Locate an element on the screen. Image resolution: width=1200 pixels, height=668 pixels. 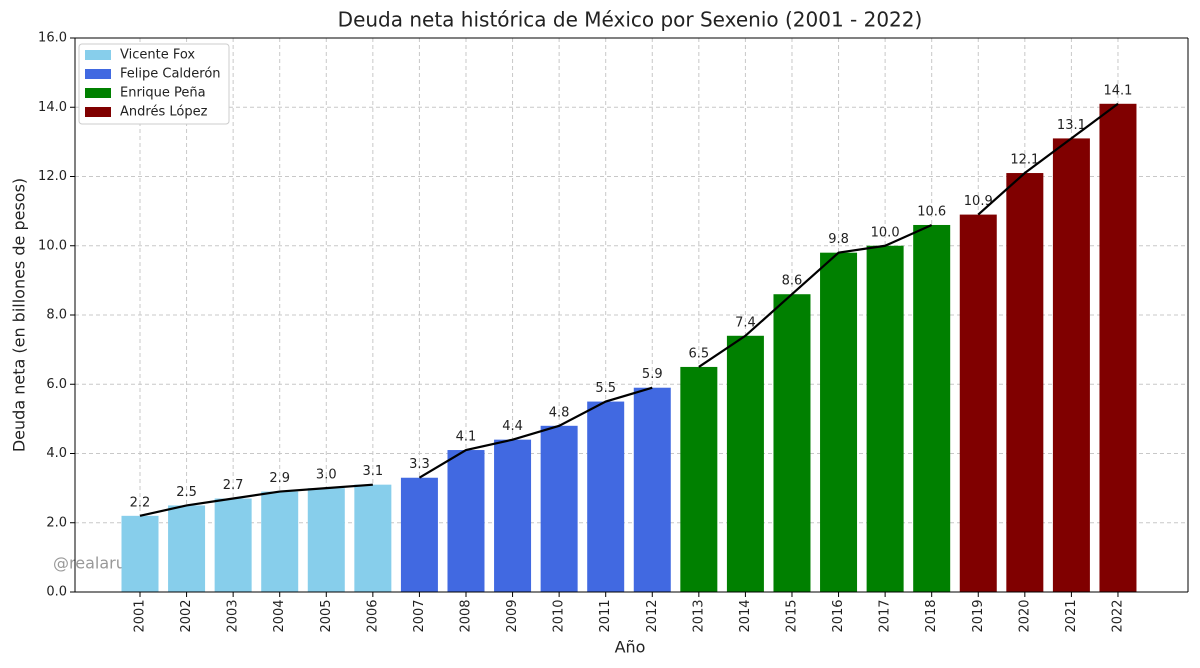
y-tick-label: 6.0 is located at coordinates (56, 384).